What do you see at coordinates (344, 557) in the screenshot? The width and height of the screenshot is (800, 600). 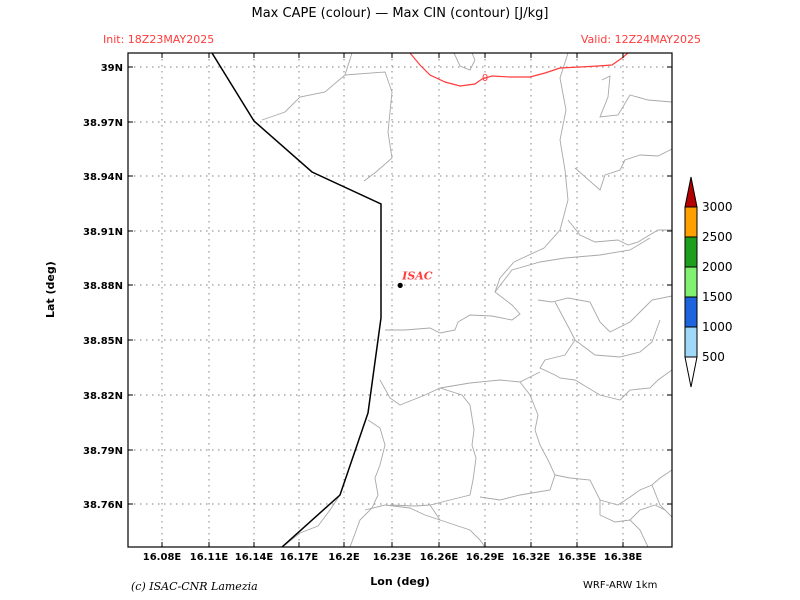 I see `x-tick-label: 16.2E` at bounding box center [344, 557].